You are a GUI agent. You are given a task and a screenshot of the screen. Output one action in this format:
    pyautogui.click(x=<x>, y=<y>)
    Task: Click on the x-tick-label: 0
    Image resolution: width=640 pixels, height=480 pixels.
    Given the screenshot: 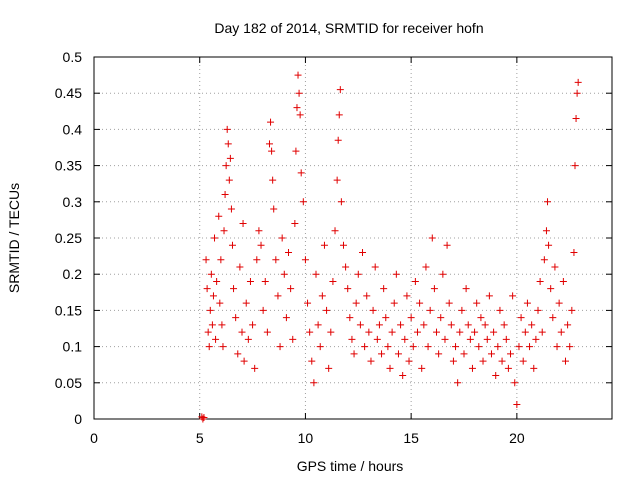 What is the action you would take?
    pyautogui.click(x=94, y=438)
    